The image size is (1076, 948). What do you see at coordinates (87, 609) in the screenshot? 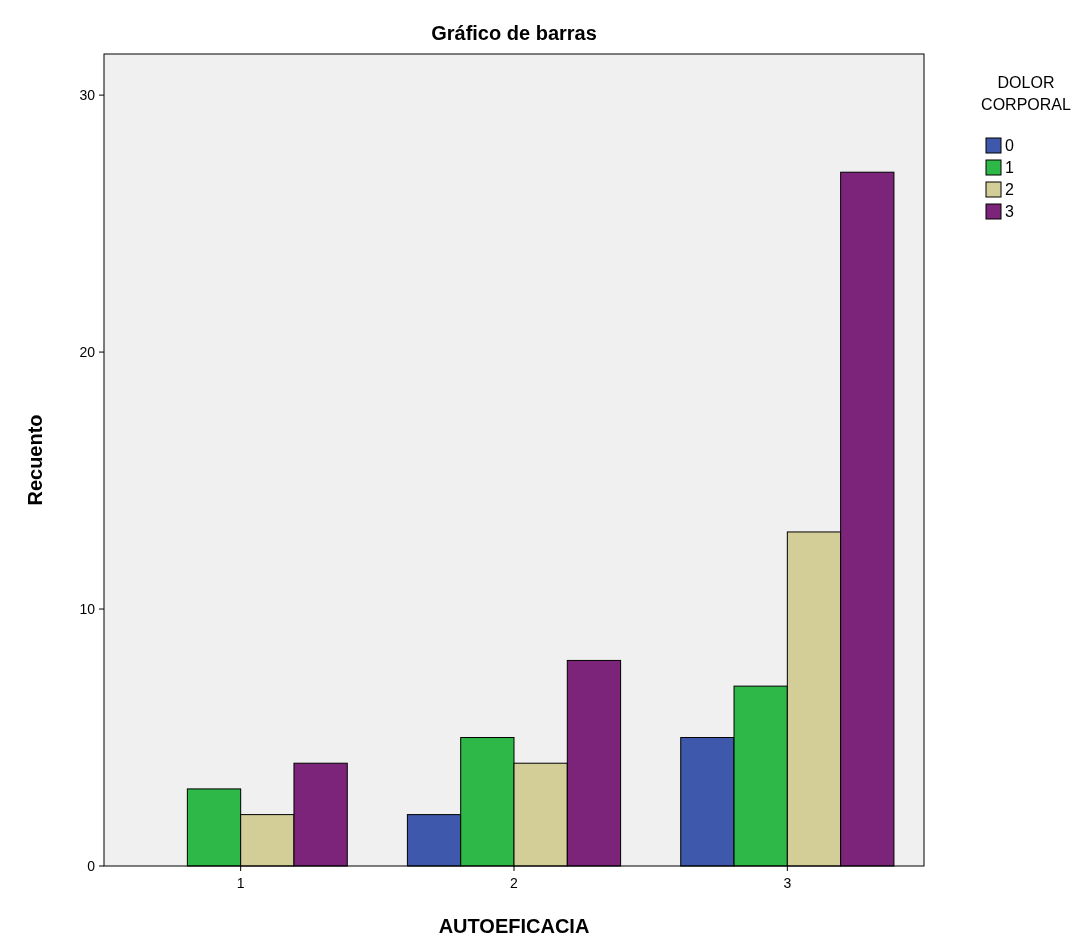
I see `y-tick-label: 10` at bounding box center [87, 609].